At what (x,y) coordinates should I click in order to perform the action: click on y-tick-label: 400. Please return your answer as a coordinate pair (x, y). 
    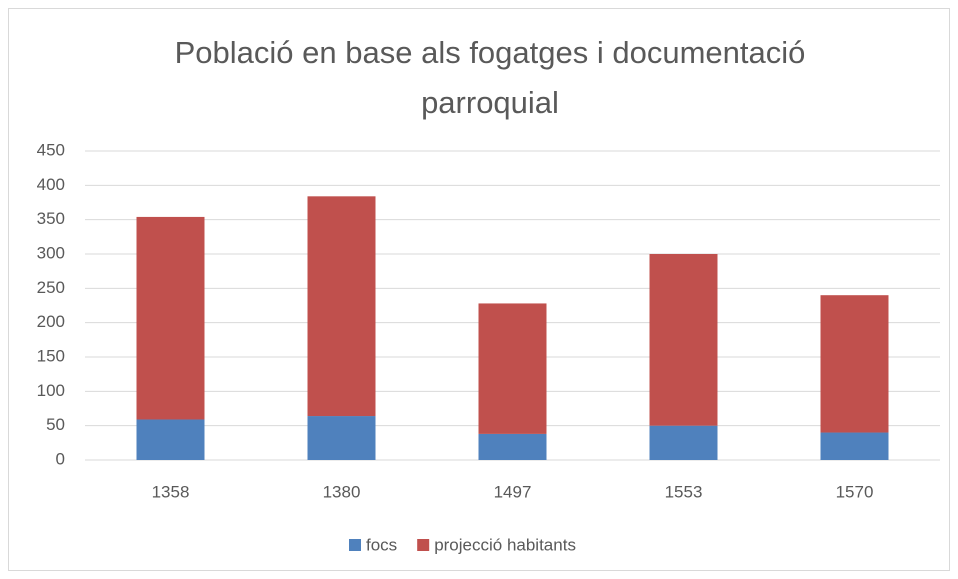
    Looking at the image, I should click on (51, 184).